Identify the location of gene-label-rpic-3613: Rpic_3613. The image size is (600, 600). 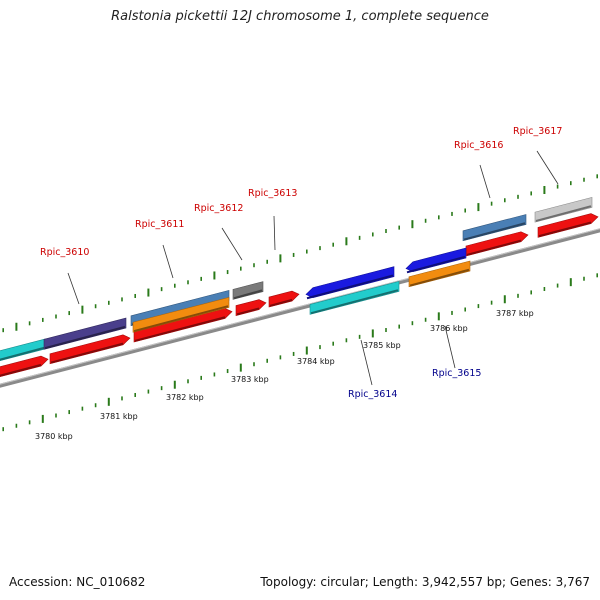
(272, 193).